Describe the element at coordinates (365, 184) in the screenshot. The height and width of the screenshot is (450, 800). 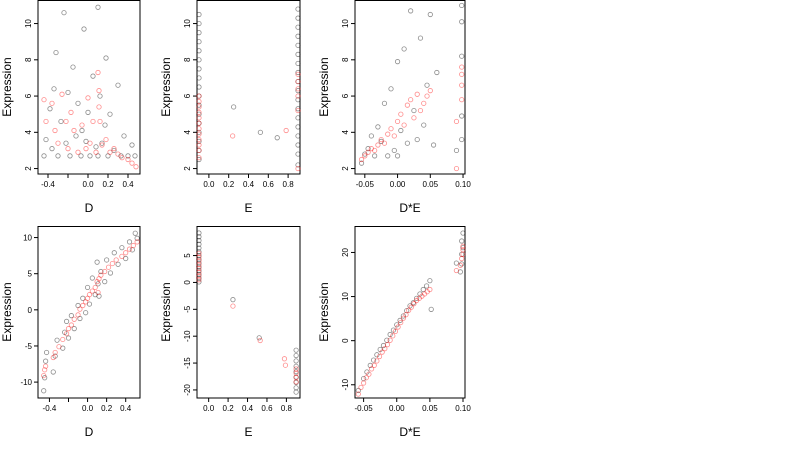
I see `x-tick-label: -0.05` at that location.